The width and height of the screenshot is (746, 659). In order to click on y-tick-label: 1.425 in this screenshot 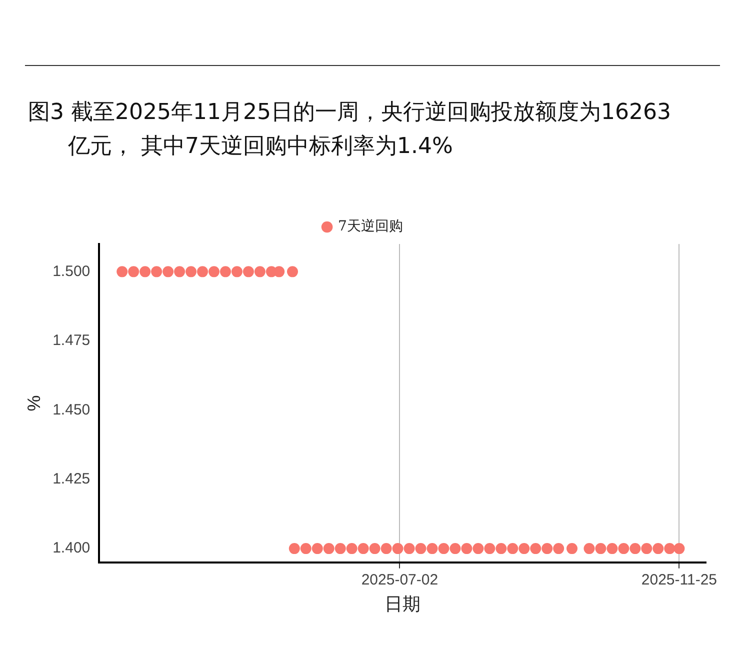, I will do `click(71, 479)`.